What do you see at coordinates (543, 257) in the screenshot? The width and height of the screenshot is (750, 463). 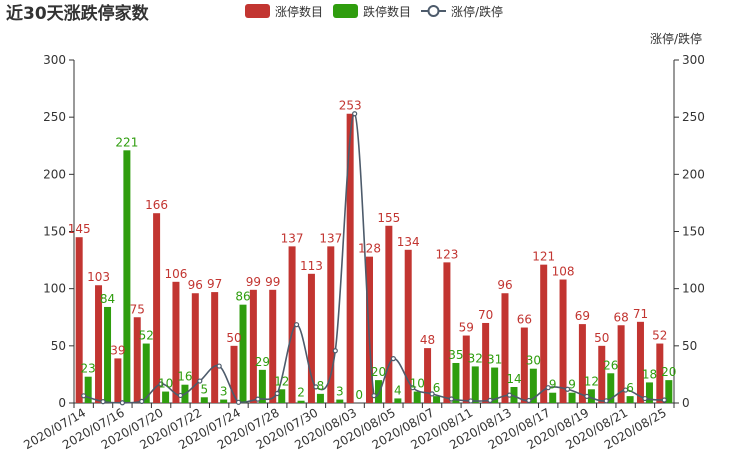 I see `bar-up-label: 121` at bounding box center [543, 257].